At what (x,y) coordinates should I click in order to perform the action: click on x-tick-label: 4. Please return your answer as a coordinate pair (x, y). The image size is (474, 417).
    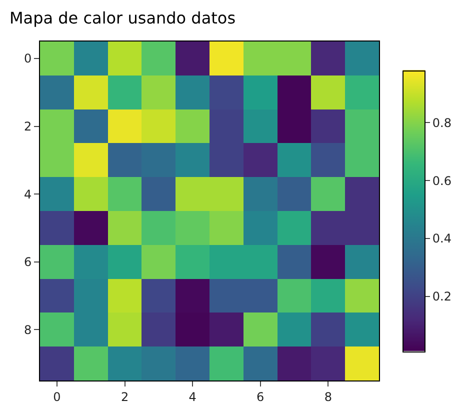
    Looking at the image, I should click on (192, 397).